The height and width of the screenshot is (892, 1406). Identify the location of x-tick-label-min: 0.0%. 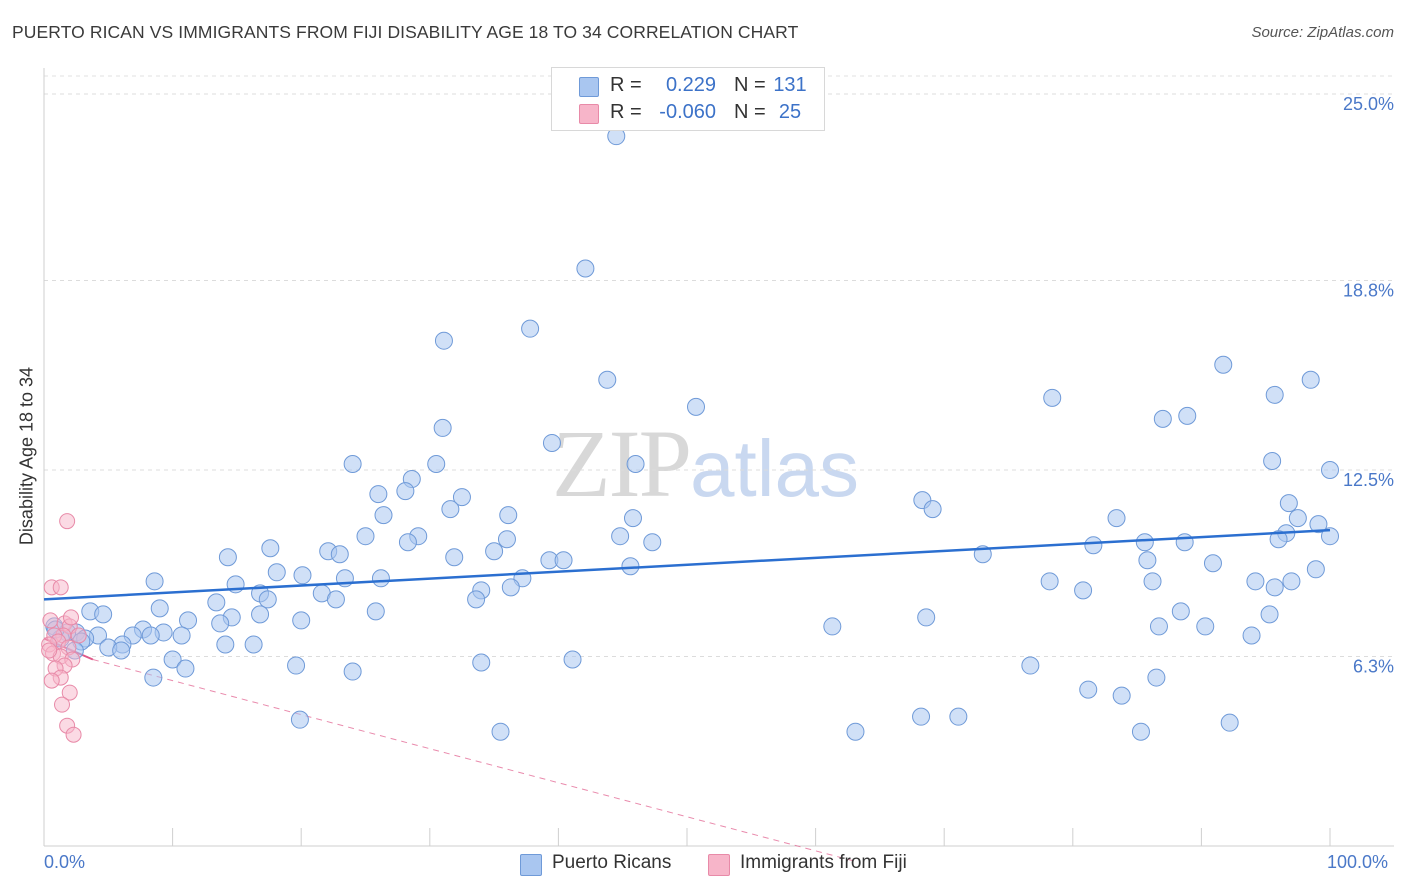
(65, 862).